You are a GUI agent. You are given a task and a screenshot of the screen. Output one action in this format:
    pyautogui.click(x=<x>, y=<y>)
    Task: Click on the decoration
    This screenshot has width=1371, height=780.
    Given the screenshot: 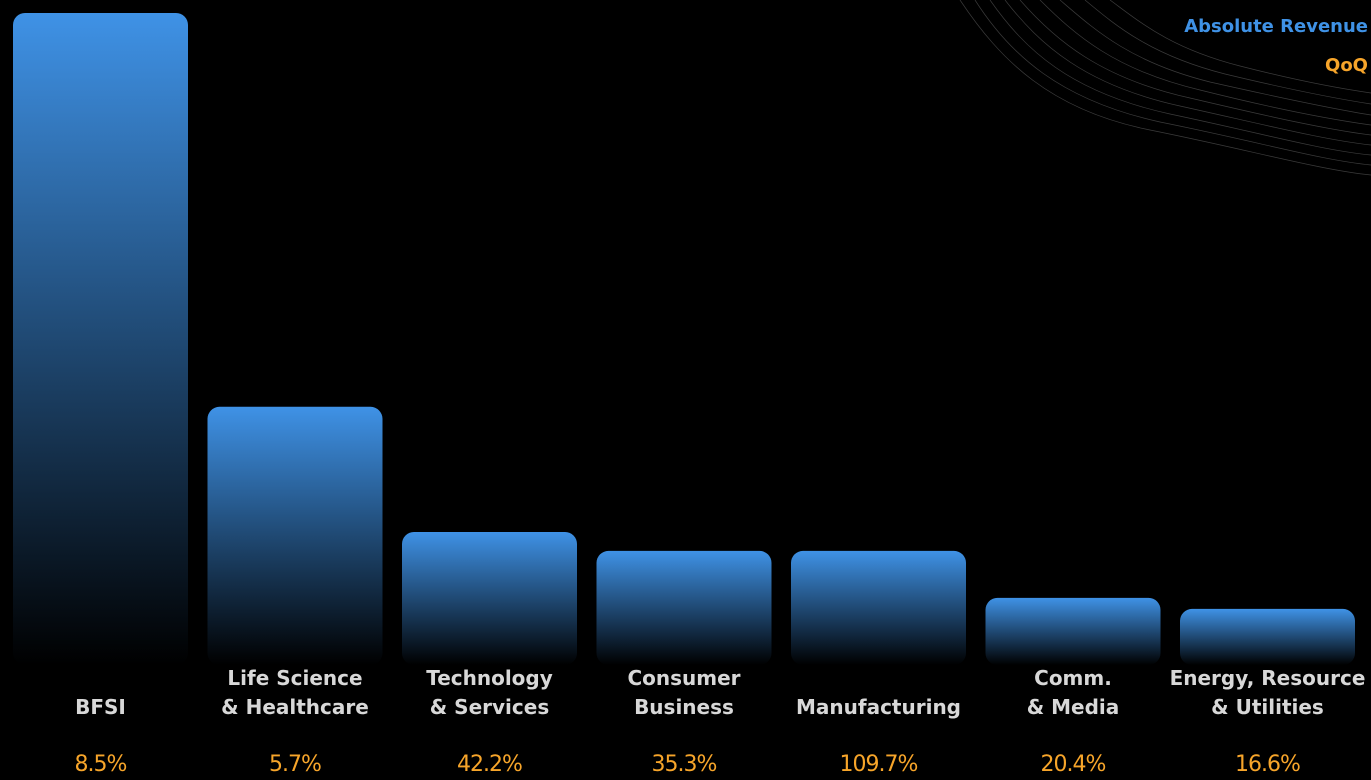 What is the action you would take?
    pyautogui.click(x=1165, y=88)
    